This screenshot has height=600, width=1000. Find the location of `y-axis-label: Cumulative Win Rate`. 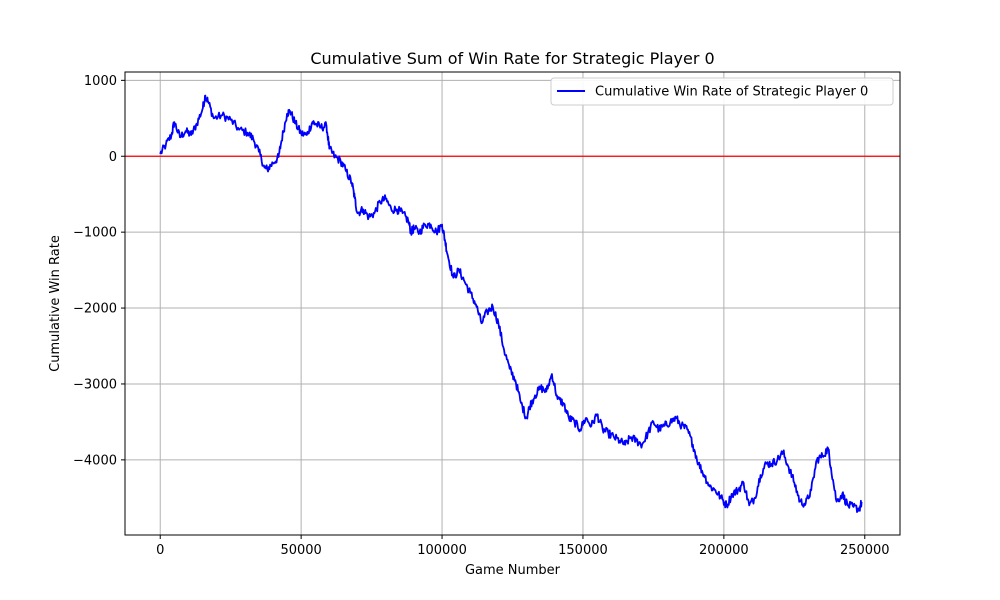

y-axis-label: Cumulative Win Rate is located at coordinates (55, 303).